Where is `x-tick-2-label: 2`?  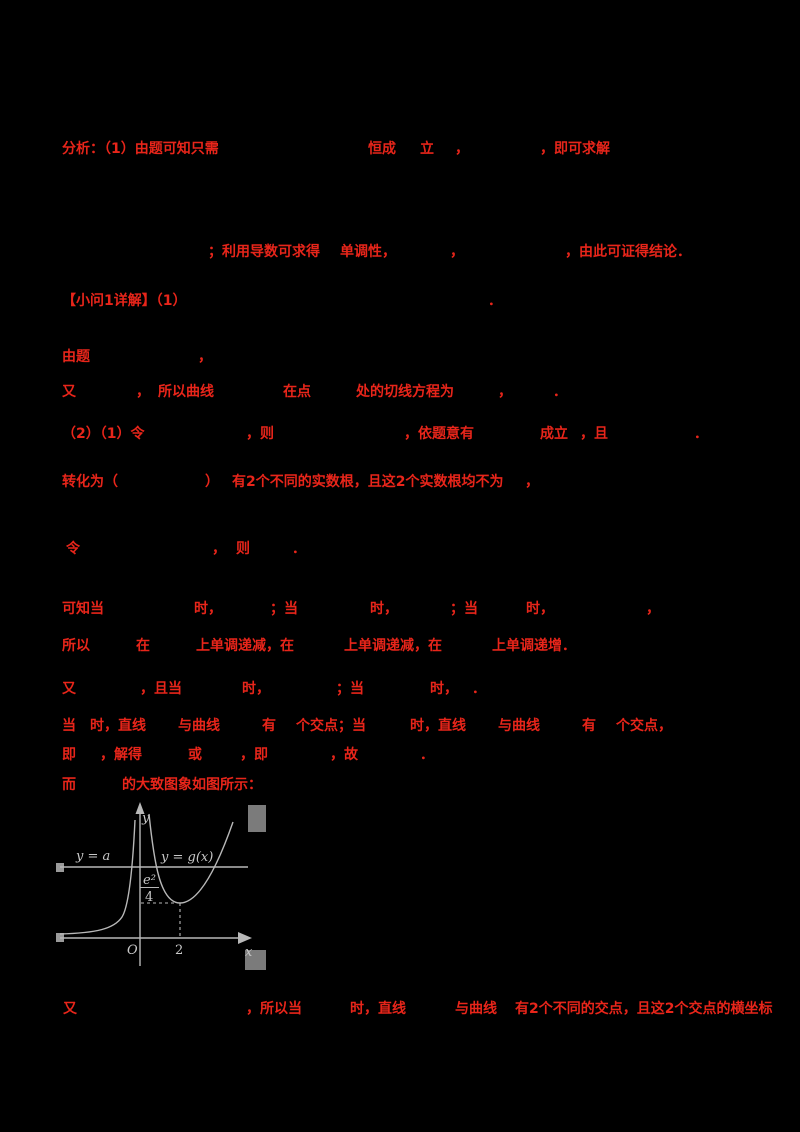 x-tick-2-label: 2 is located at coordinates (179, 950).